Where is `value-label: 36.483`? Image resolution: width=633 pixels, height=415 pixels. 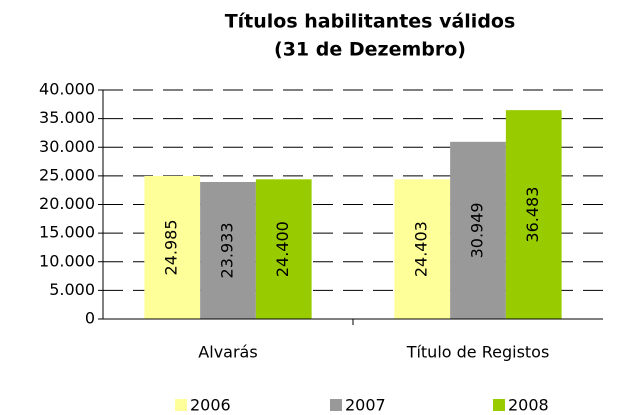 value-label: 36.483 is located at coordinates (532, 215).